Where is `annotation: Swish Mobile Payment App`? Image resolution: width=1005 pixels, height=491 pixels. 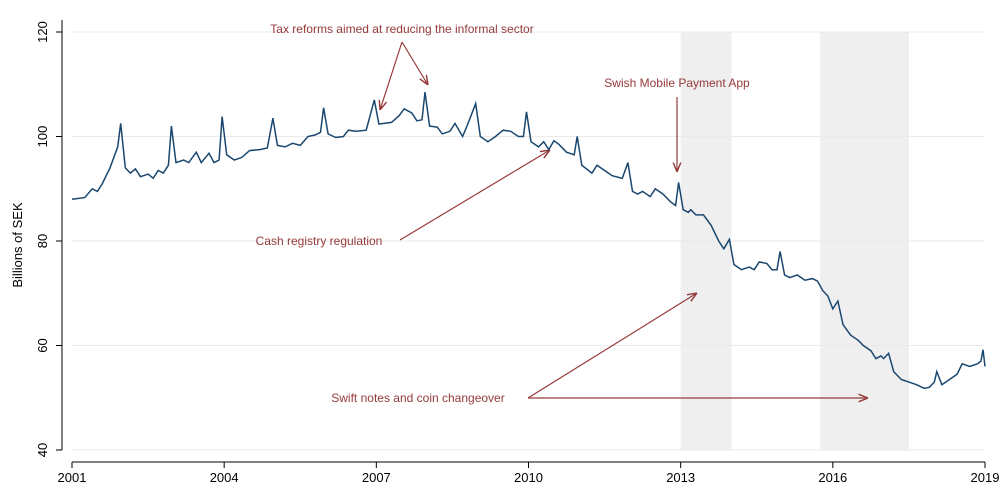 annotation: Swish Mobile Payment App is located at coordinates (677, 83).